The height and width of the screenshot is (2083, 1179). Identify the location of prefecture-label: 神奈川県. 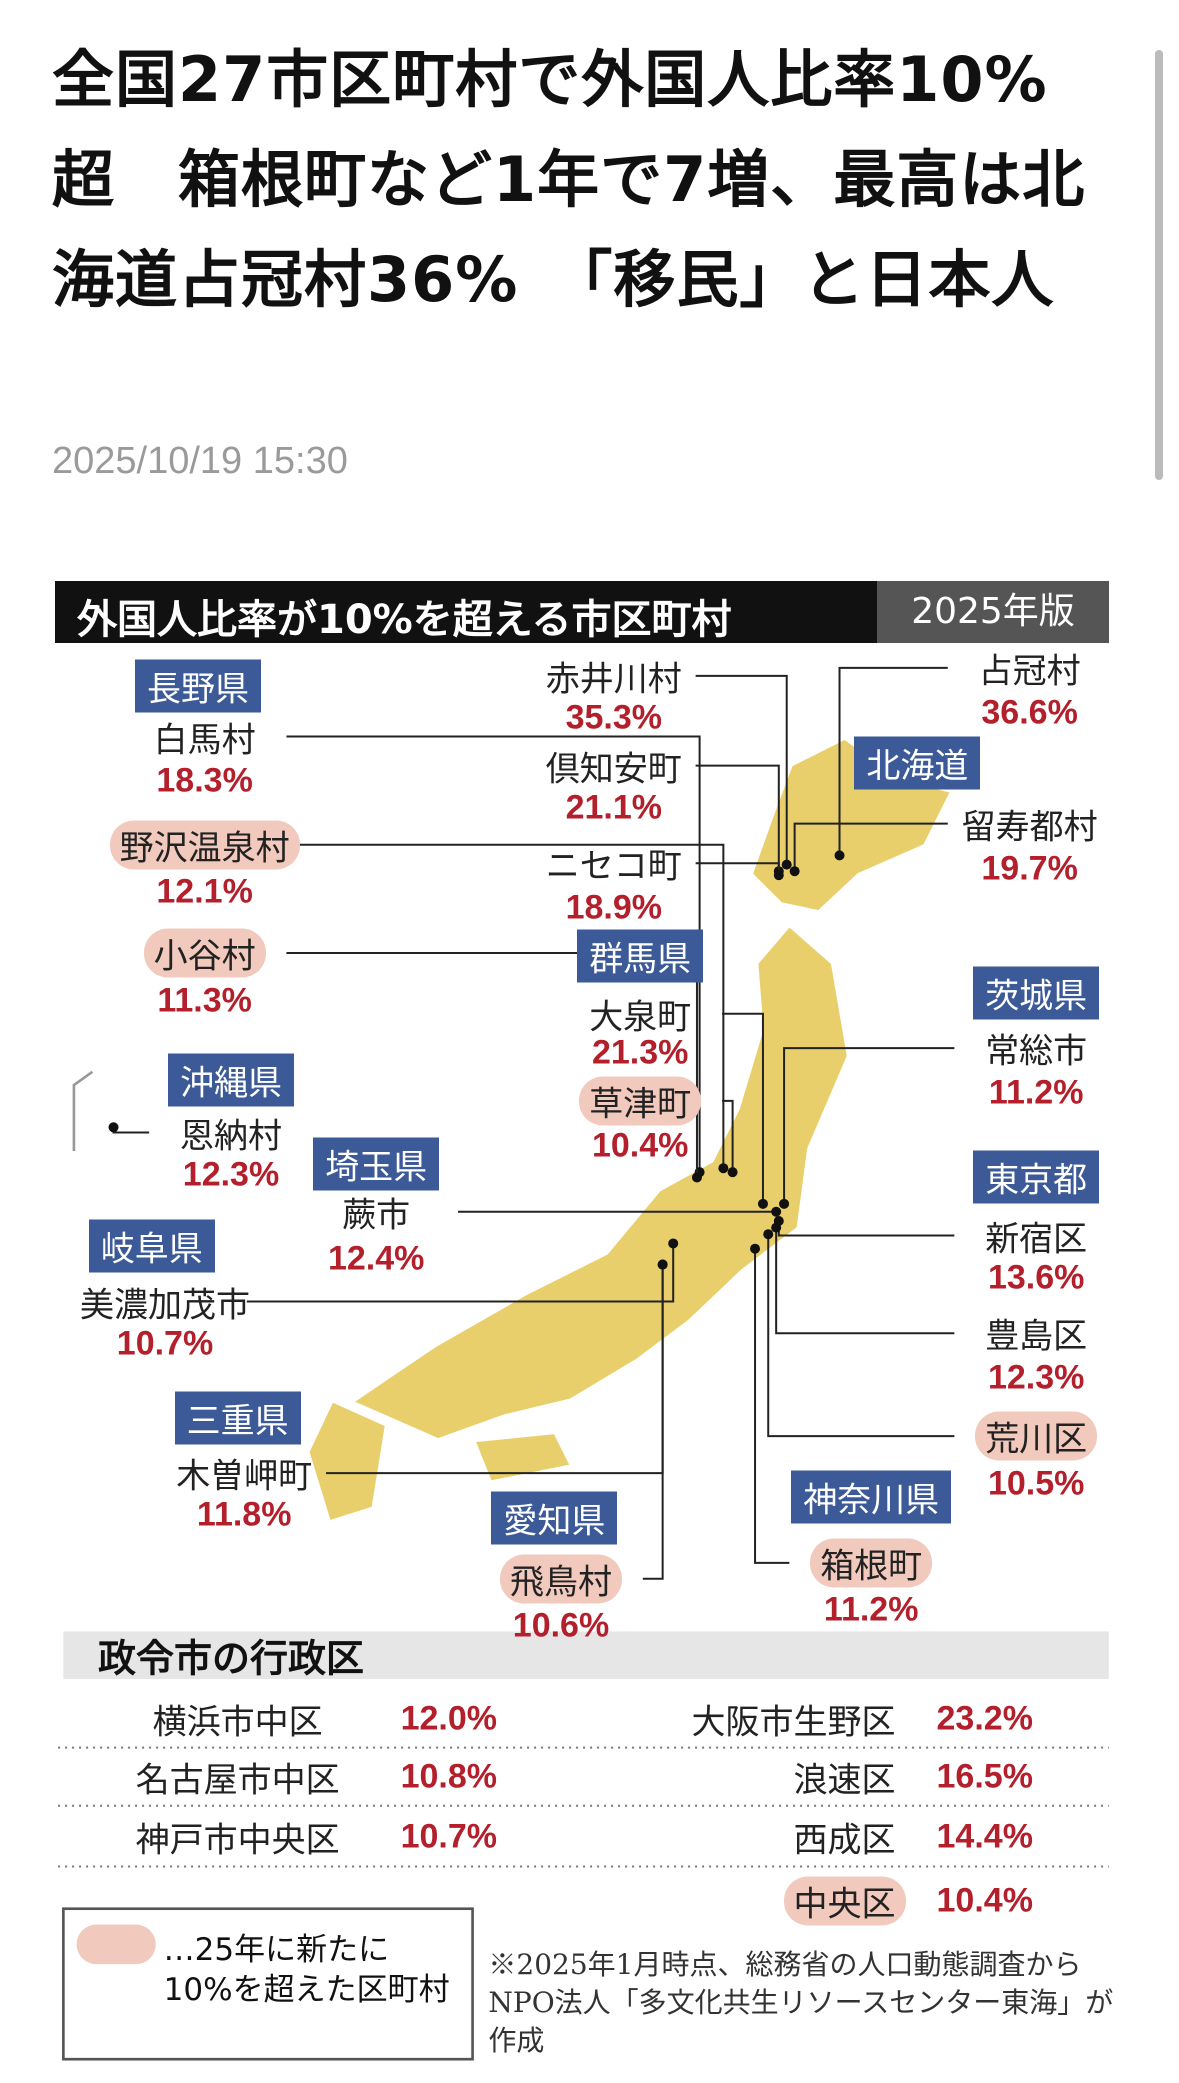
(871, 1497).